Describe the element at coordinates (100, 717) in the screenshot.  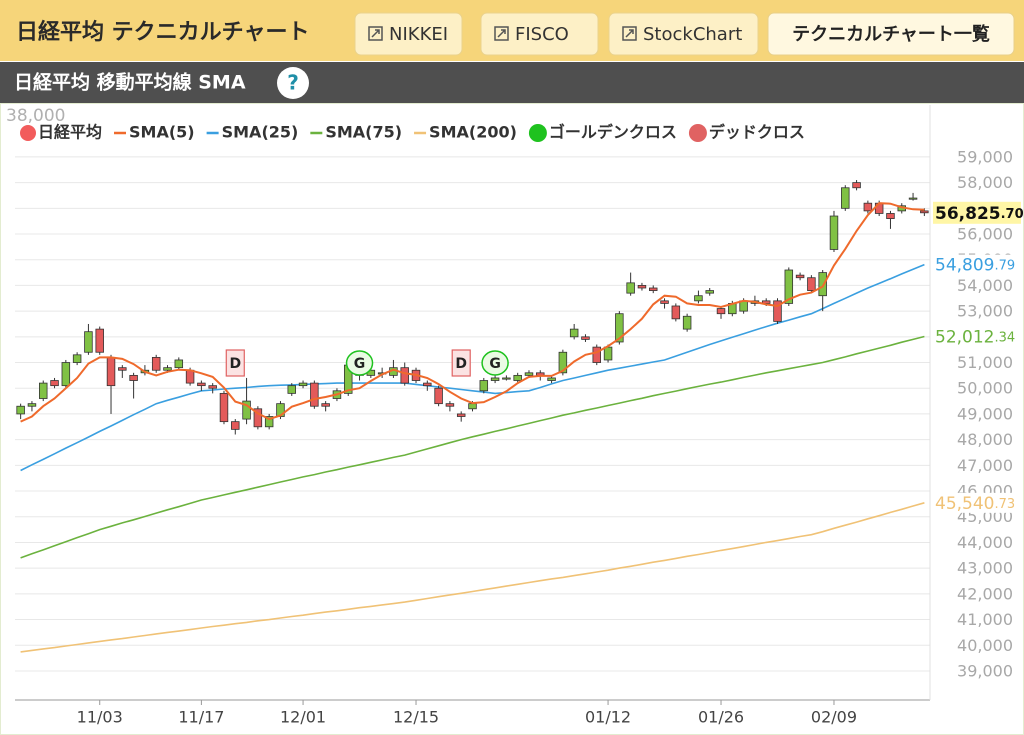
I see `x-tick-label: 11/03` at that location.